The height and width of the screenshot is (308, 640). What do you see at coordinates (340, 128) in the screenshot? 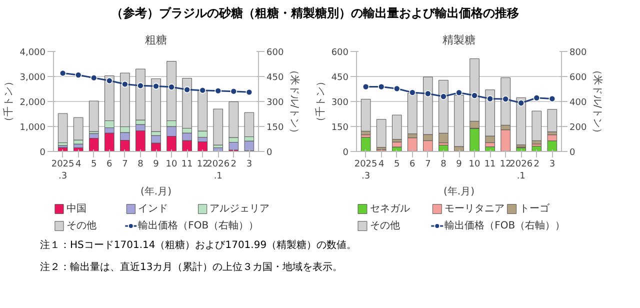
I see `y-tick-label: 150` at bounding box center [340, 128].